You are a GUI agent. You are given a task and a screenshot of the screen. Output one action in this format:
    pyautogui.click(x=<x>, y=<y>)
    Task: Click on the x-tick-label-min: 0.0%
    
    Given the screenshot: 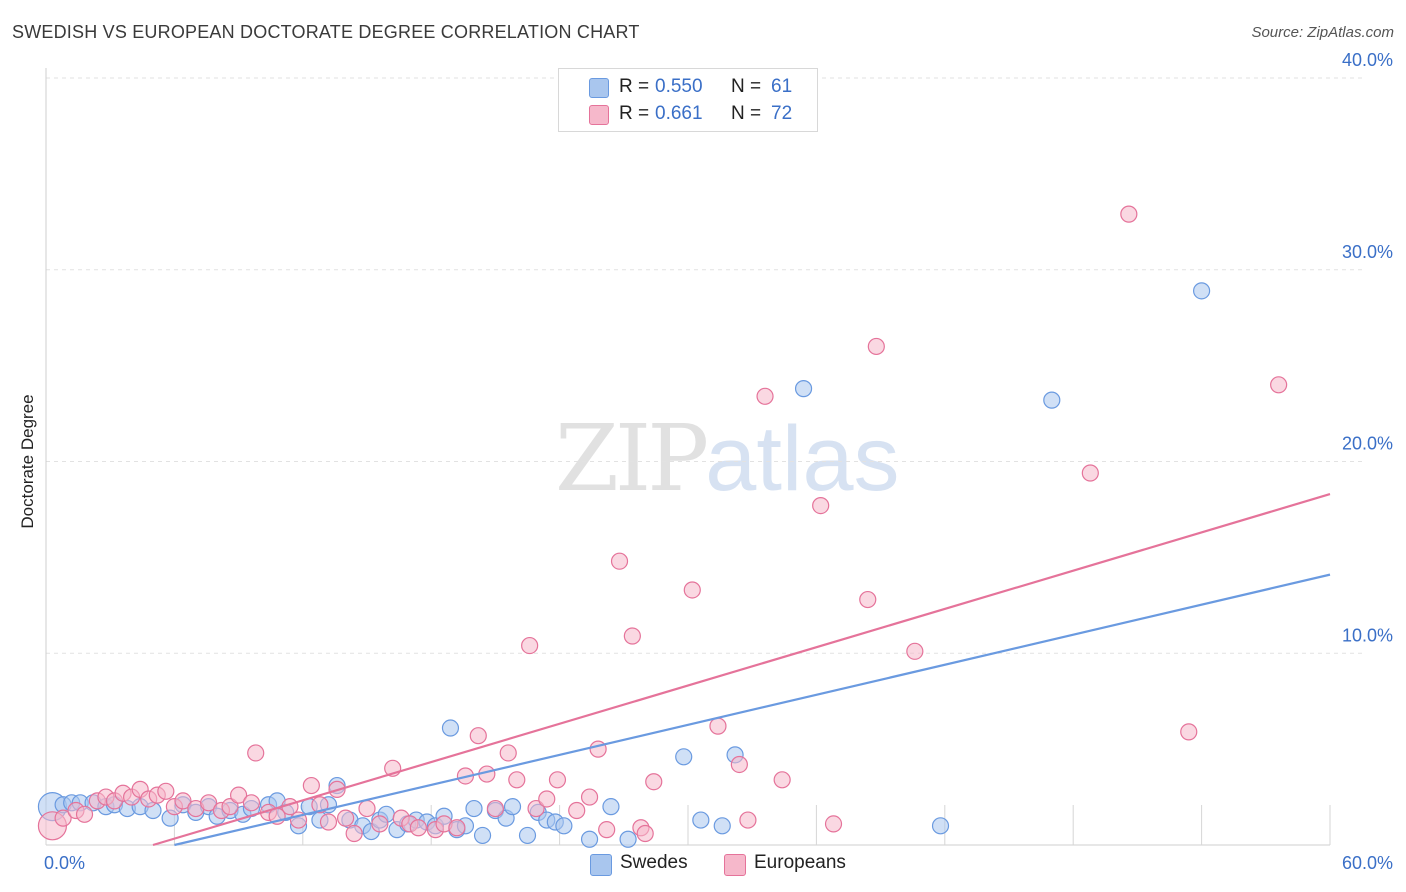 What is the action you would take?
    pyautogui.click(x=64, y=863)
    